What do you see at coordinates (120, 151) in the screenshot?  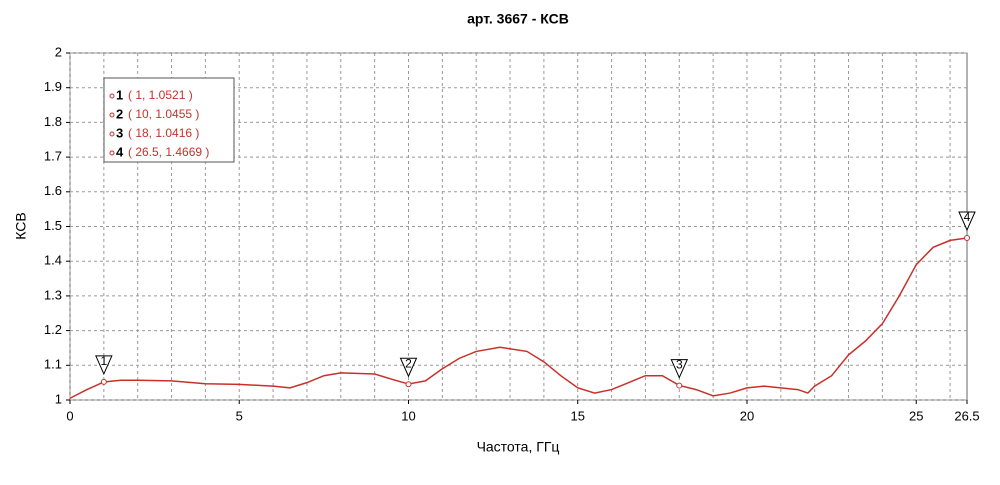 I see `legend-number: 4` at bounding box center [120, 151].